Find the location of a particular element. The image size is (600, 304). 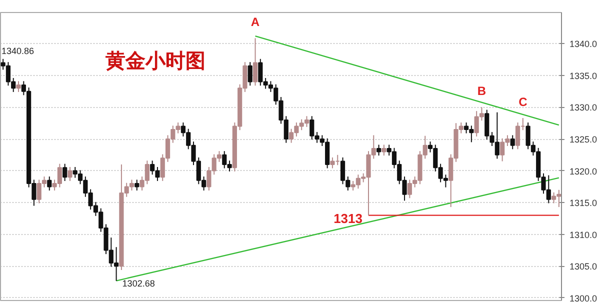

y-tick-label: 1305.0 is located at coordinates (584, 267).